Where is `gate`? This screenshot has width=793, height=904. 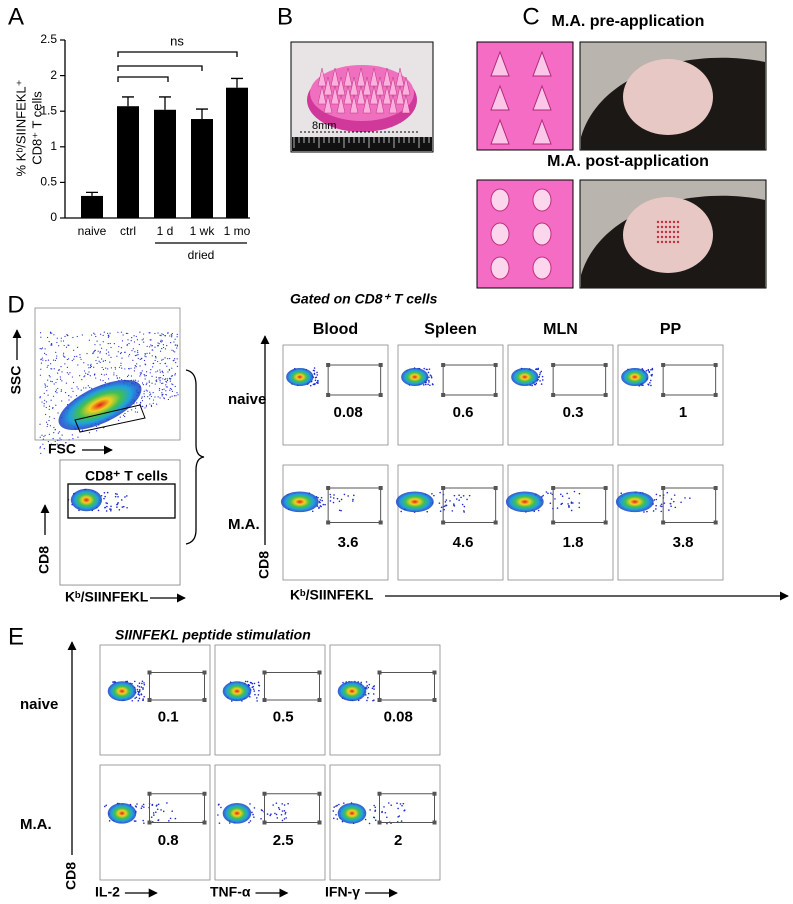 gate is located at coordinates (407, 808).